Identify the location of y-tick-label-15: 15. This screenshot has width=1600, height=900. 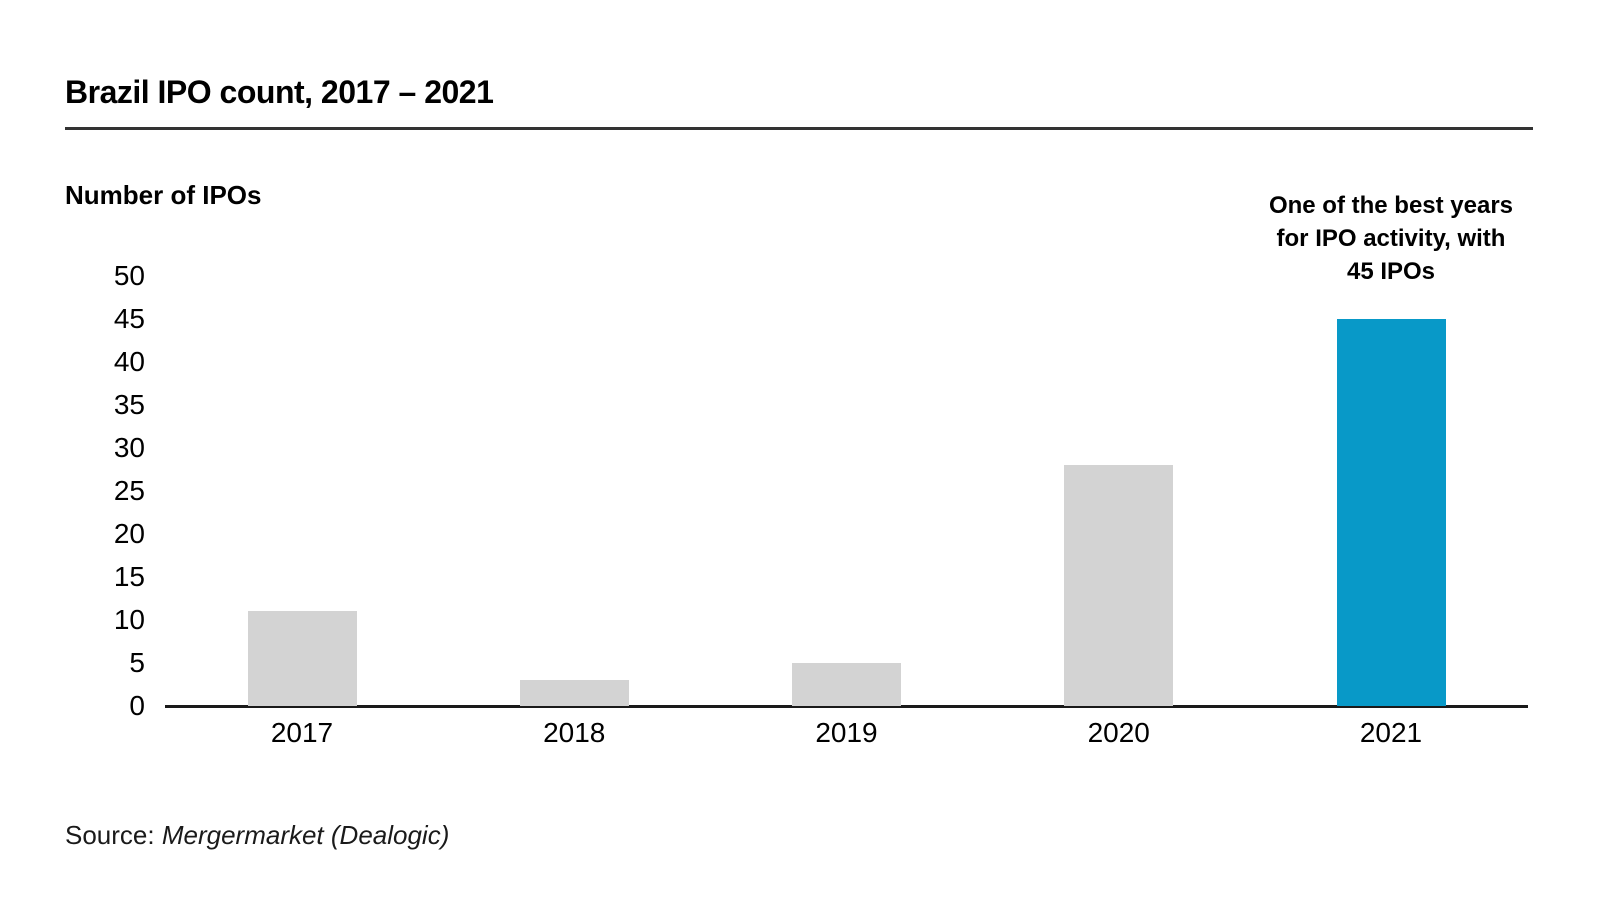
(129, 576).